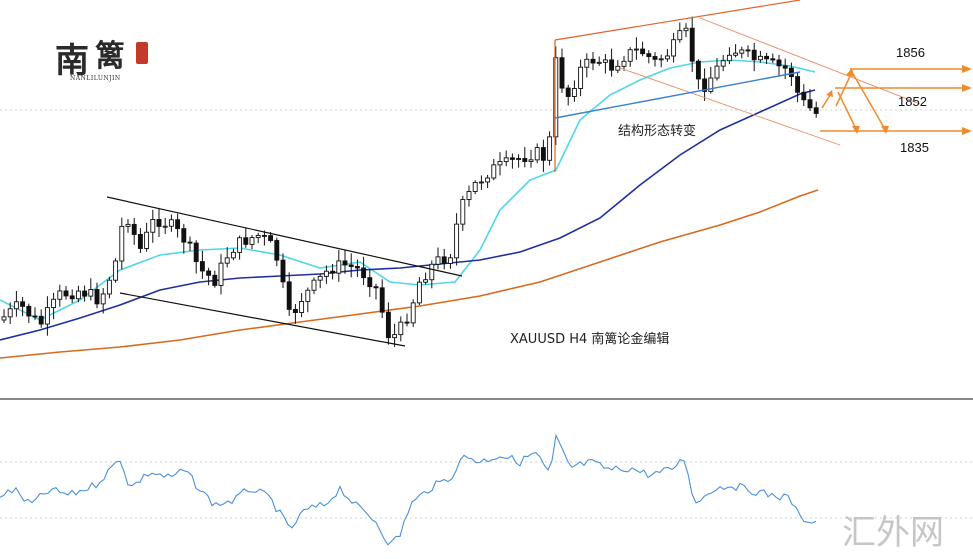  I want to click on left-channel, so click(284, 271).